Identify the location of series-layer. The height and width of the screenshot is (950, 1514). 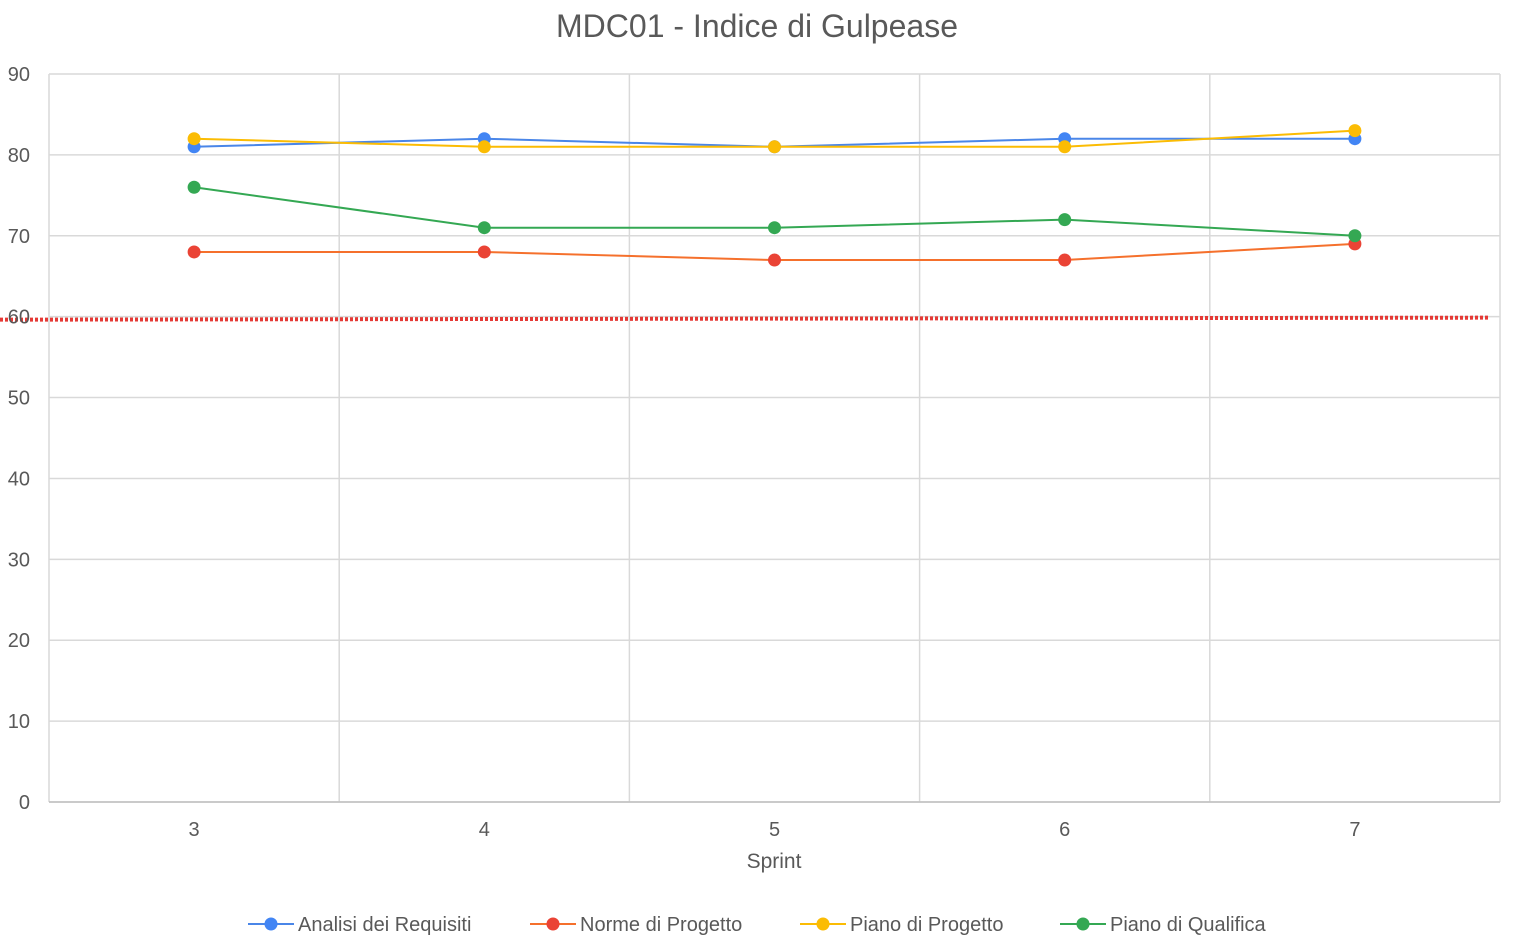
(774, 195).